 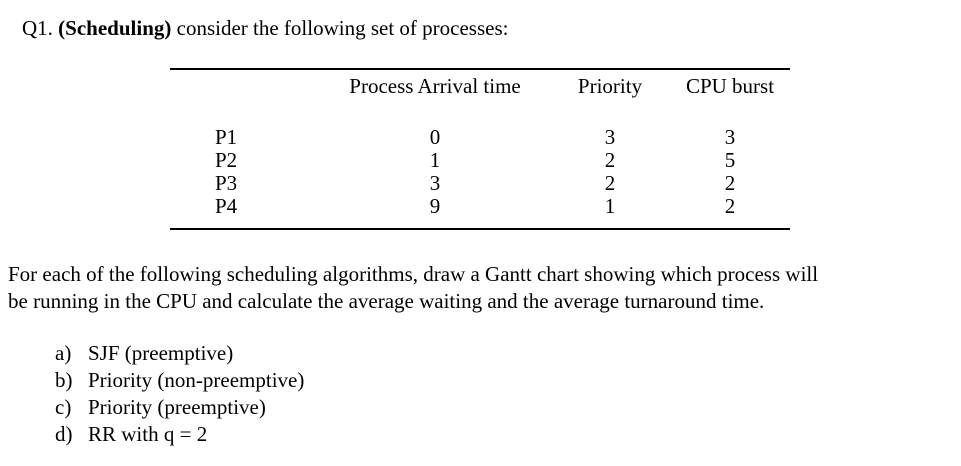 What do you see at coordinates (610, 206) in the screenshot?
I see `priority-value: 1` at bounding box center [610, 206].